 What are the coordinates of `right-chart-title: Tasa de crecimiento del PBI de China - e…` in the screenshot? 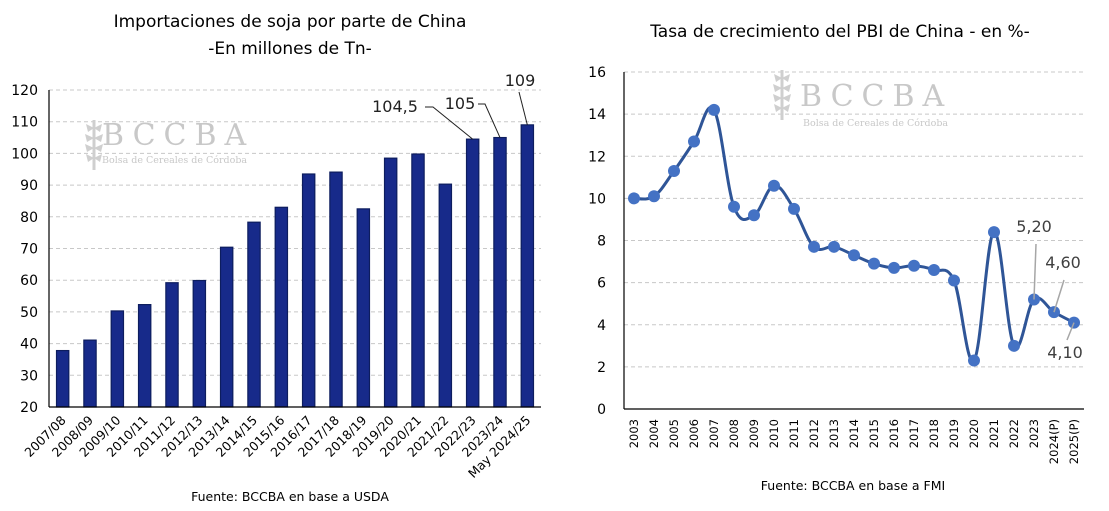 It's located at (839, 32).